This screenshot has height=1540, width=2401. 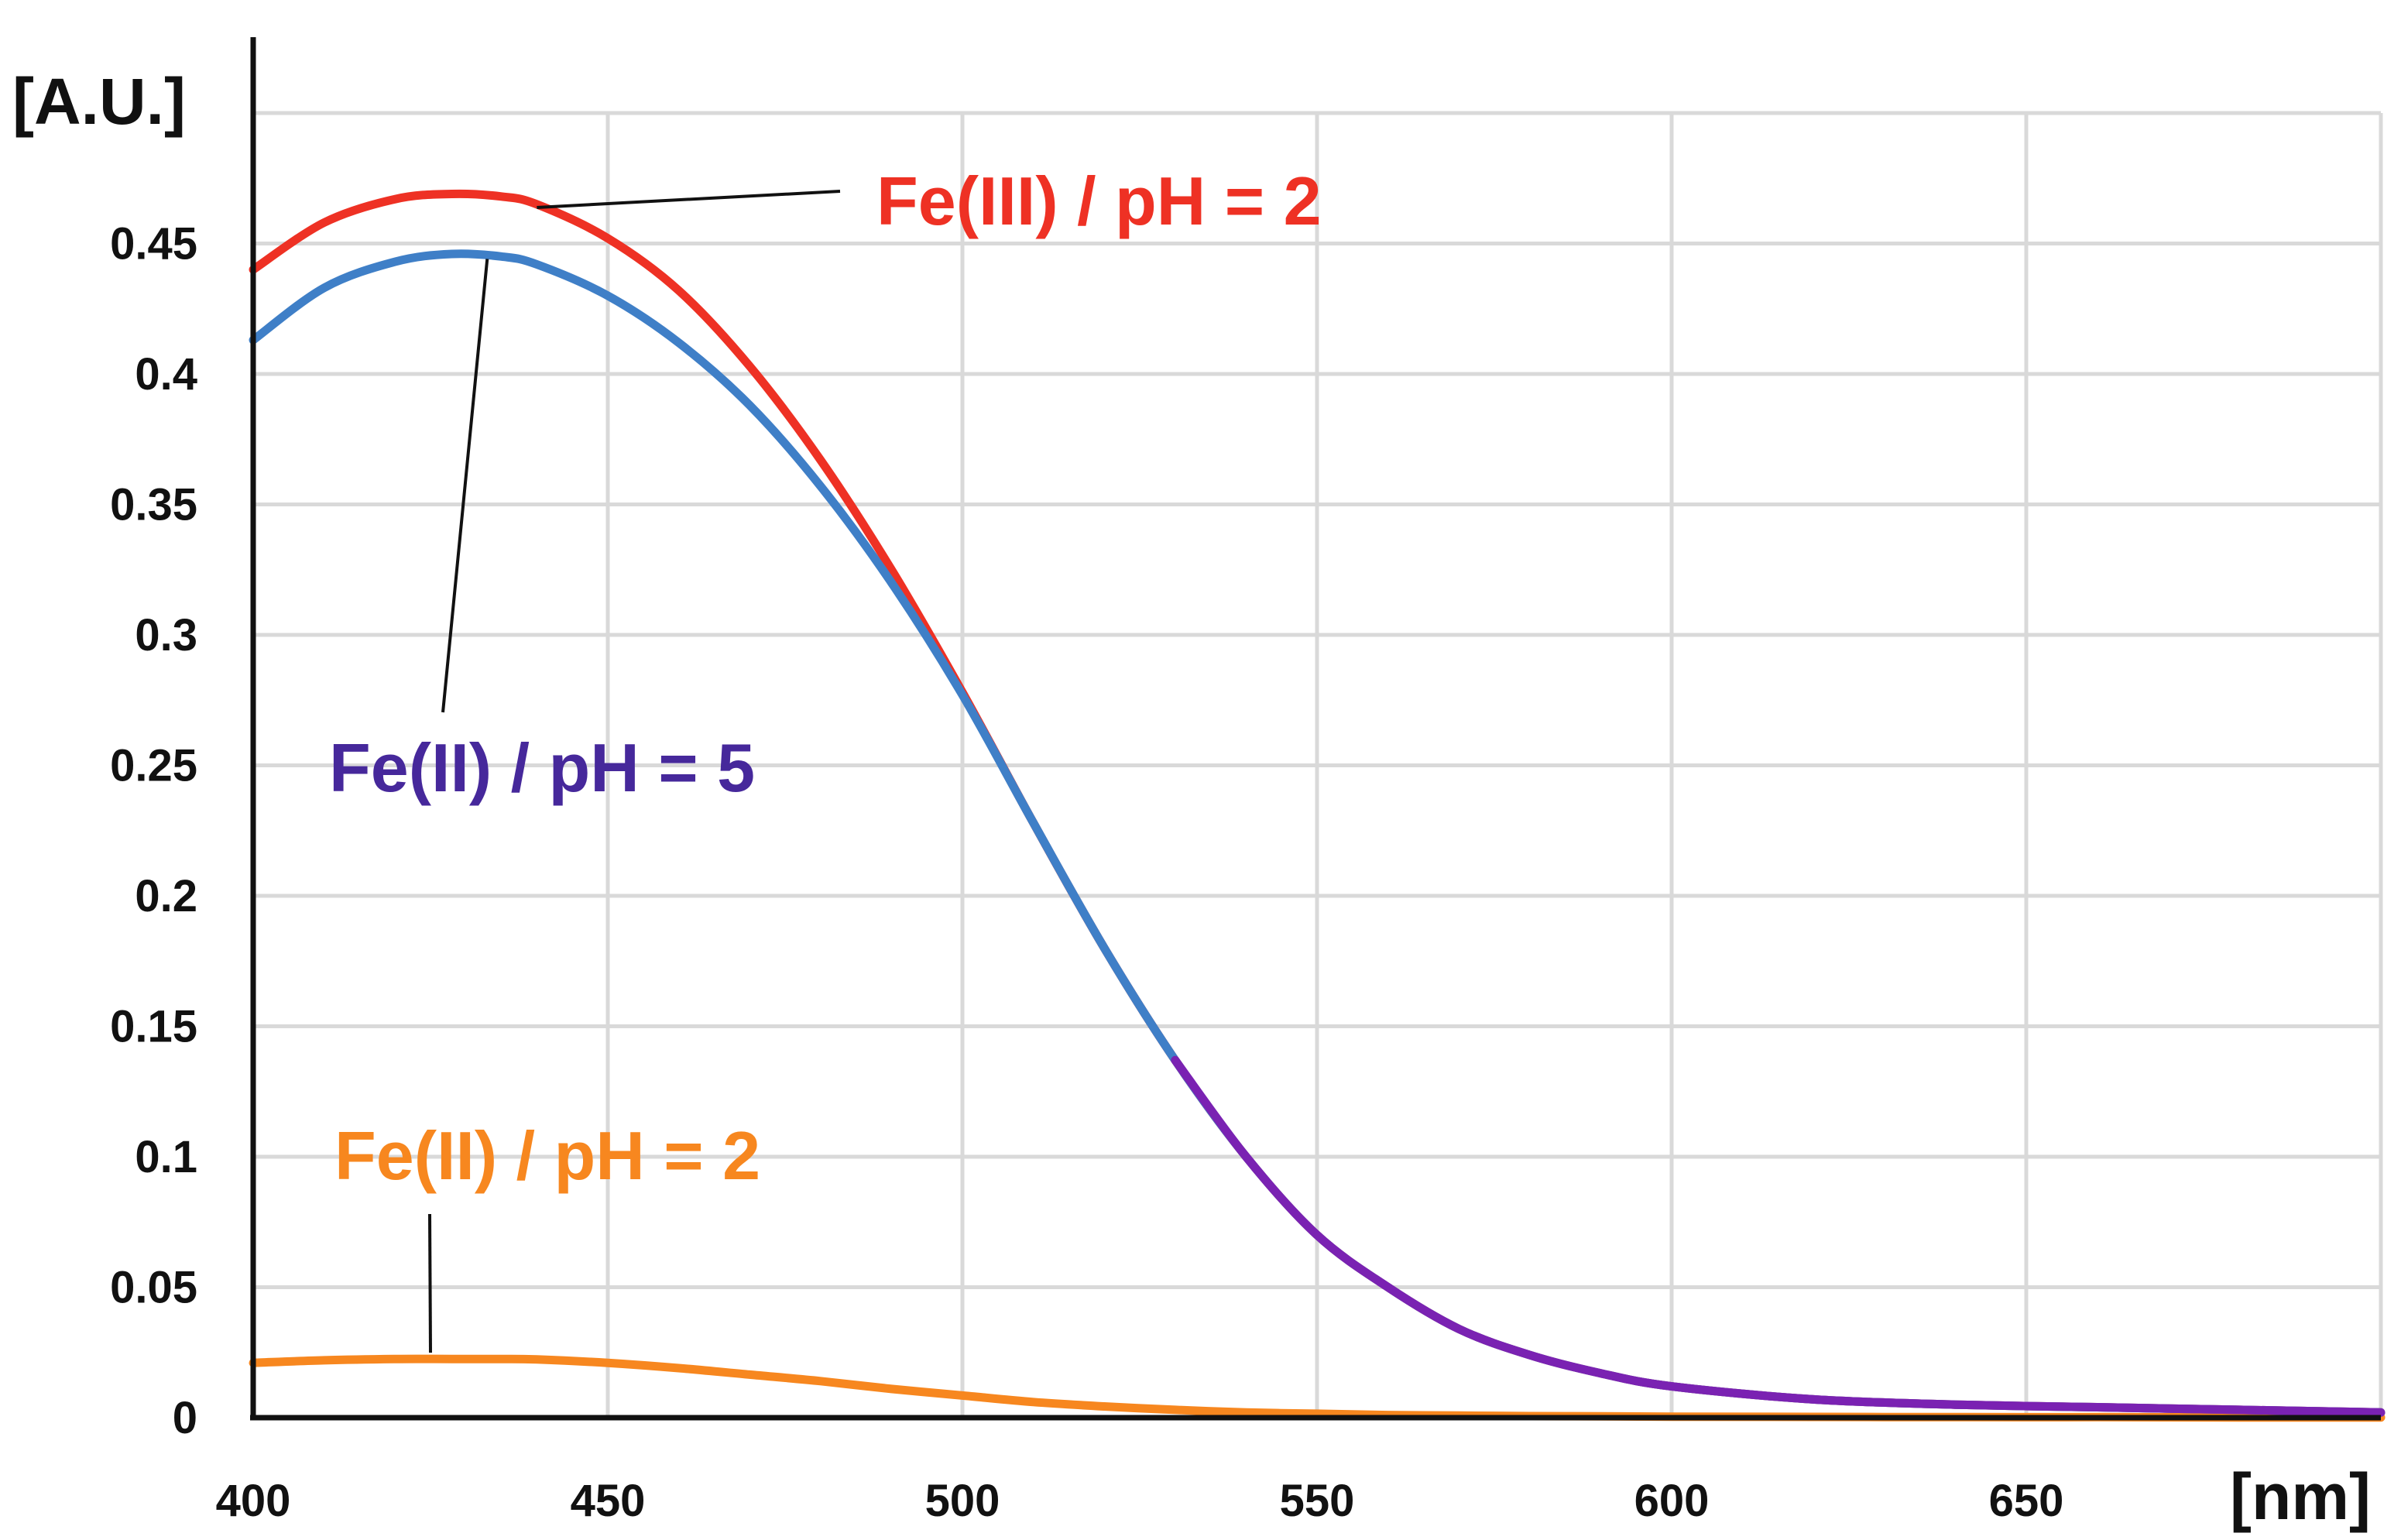 What do you see at coordinates (166, 1157) in the screenshot?
I see `y-tick-label: 0.1` at bounding box center [166, 1157].